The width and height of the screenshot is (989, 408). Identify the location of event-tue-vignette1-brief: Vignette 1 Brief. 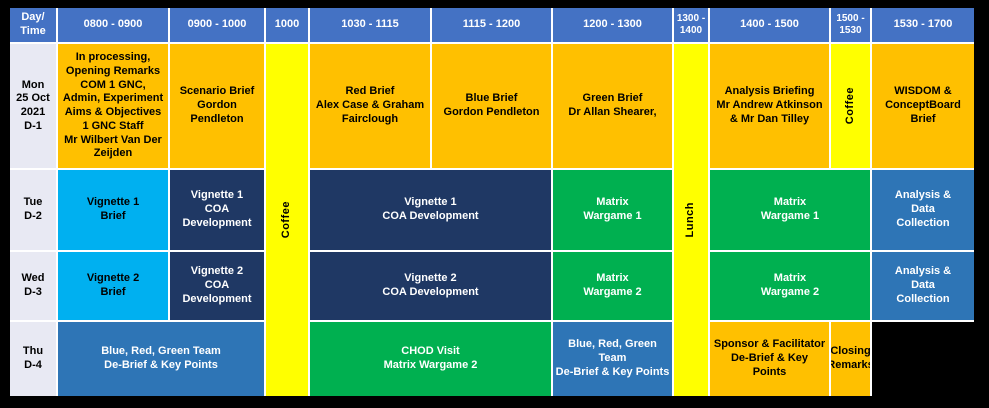
(113, 210).